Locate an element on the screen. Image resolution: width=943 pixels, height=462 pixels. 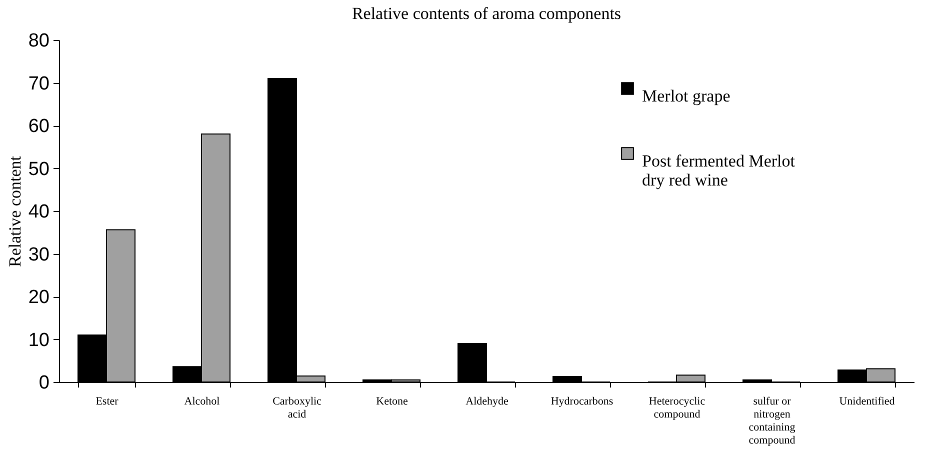
y-tick-label: 20 is located at coordinates (39, 297).